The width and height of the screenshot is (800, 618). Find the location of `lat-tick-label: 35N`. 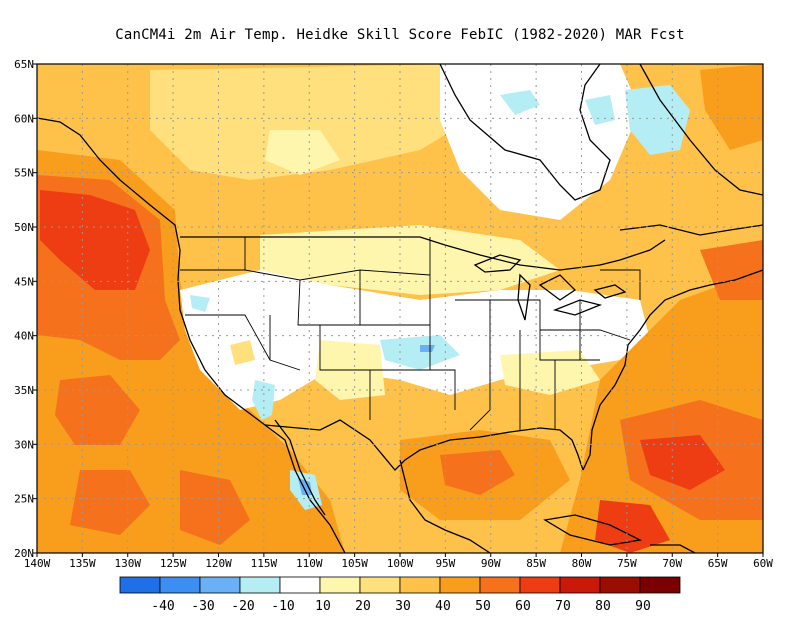

lat-tick-label: 35N is located at coordinates (24, 390).